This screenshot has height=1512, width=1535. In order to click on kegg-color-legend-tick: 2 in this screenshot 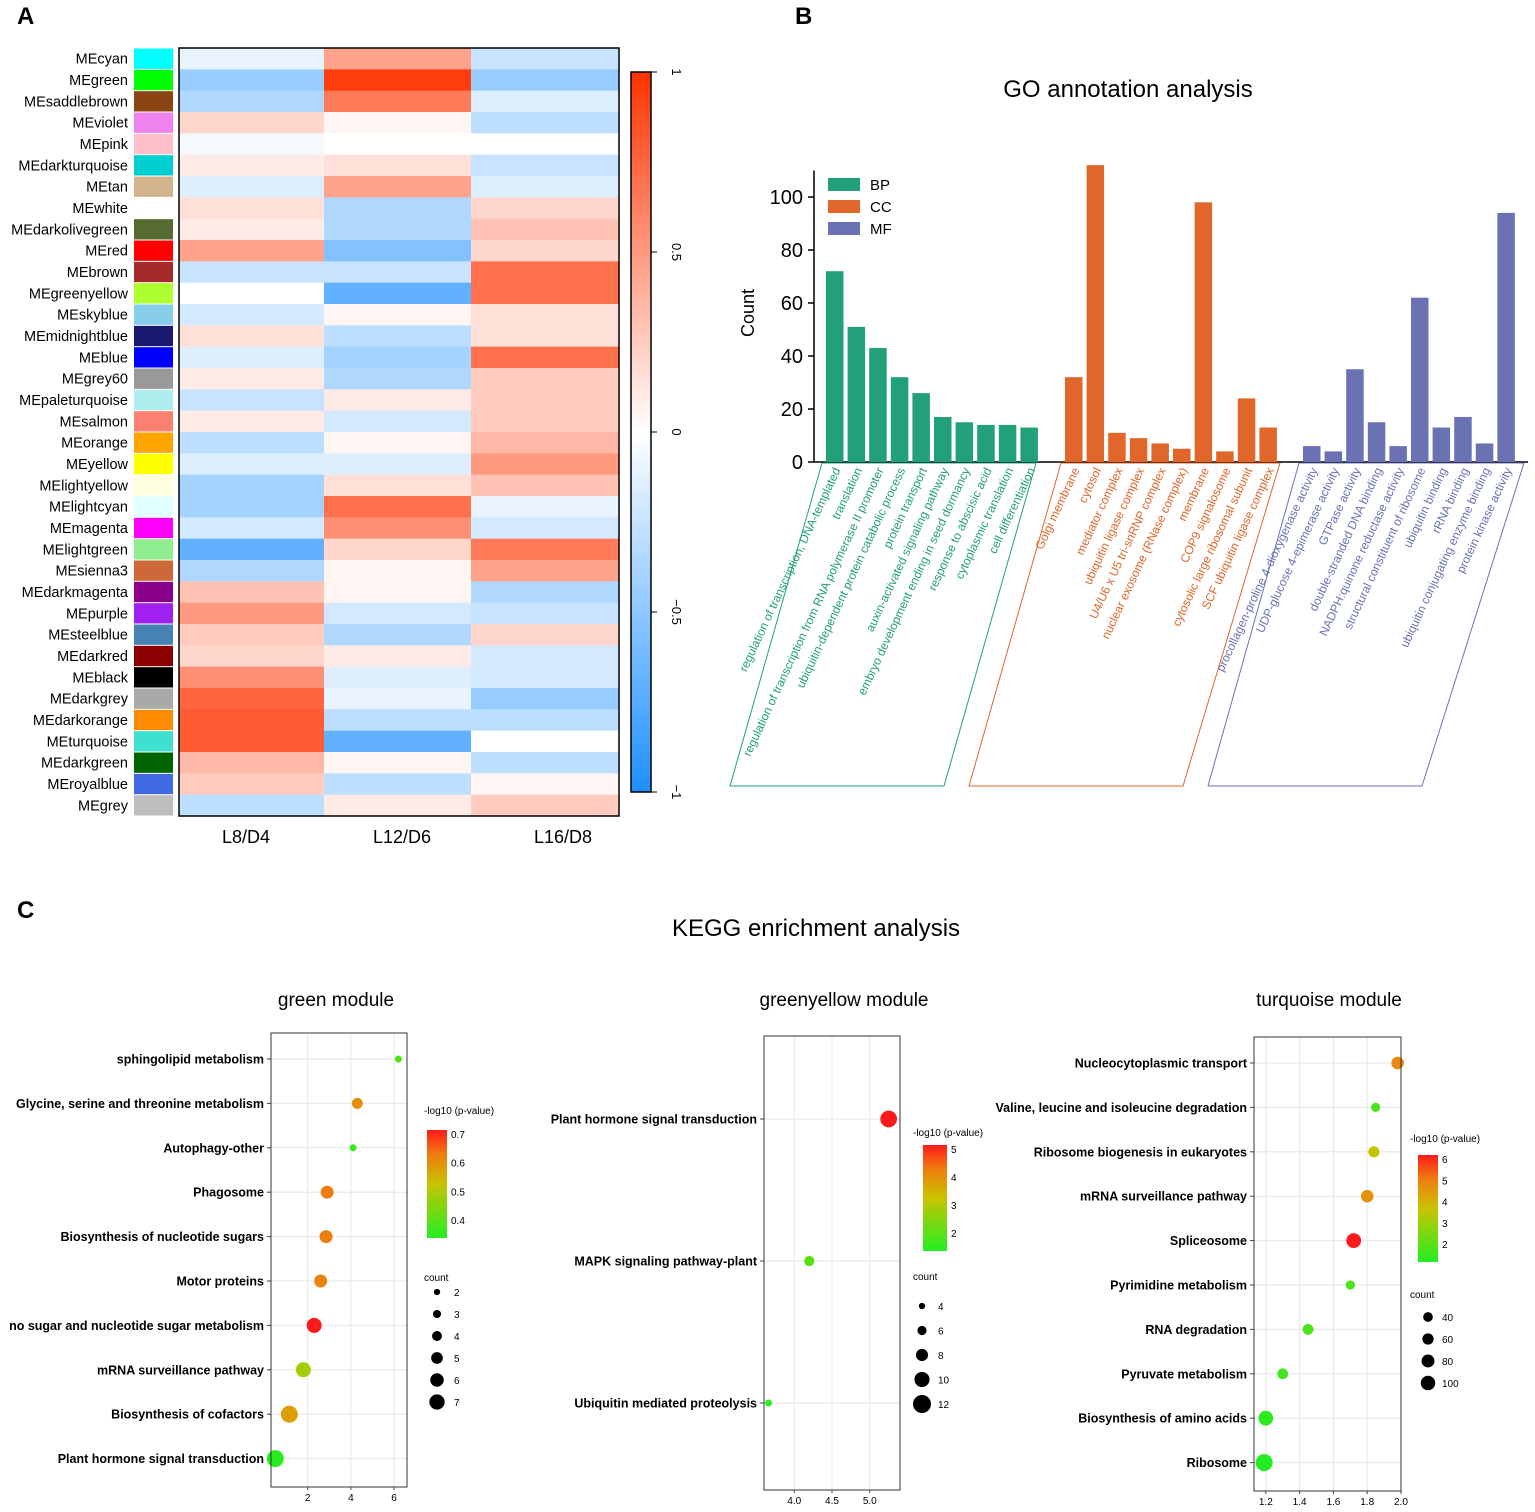, I will do `click(1445, 1245)`.